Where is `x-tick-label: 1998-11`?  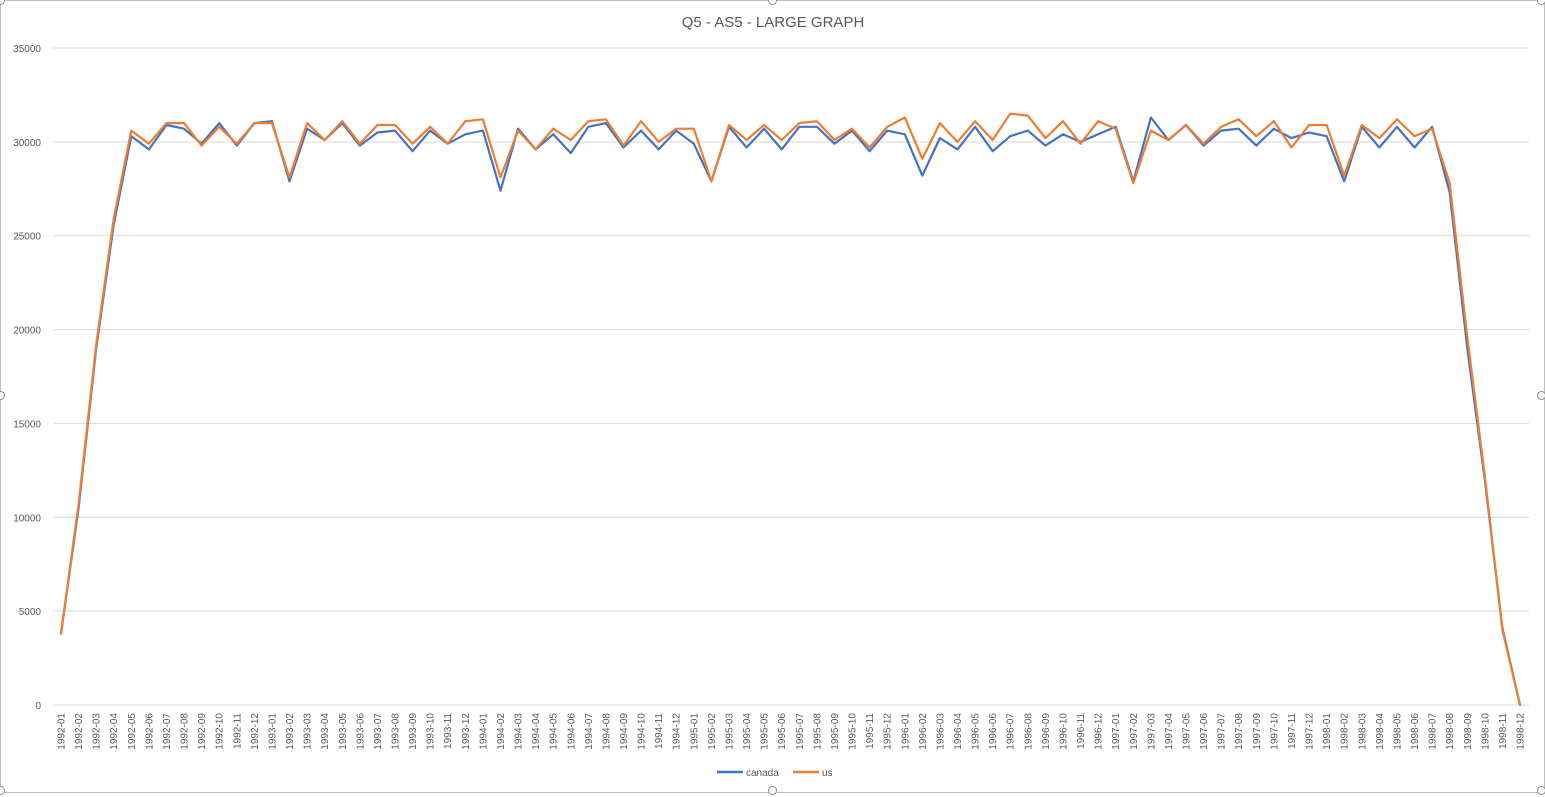
x-tick-label: 1998-11 is located at coordinates (1503, 731).